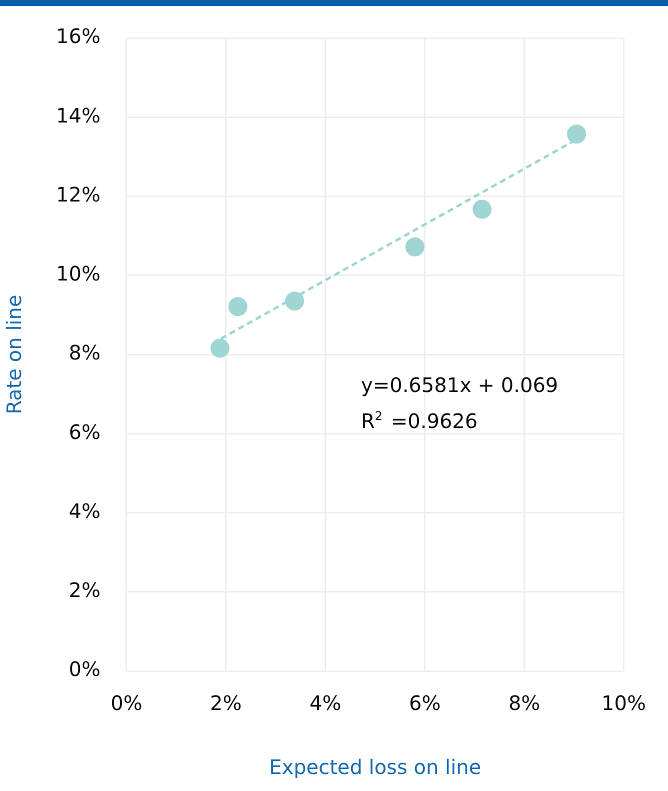  Describe the element at coordinates (14, 354) in the screenshot. I see `y-axis-title: Rate on line` at that location.